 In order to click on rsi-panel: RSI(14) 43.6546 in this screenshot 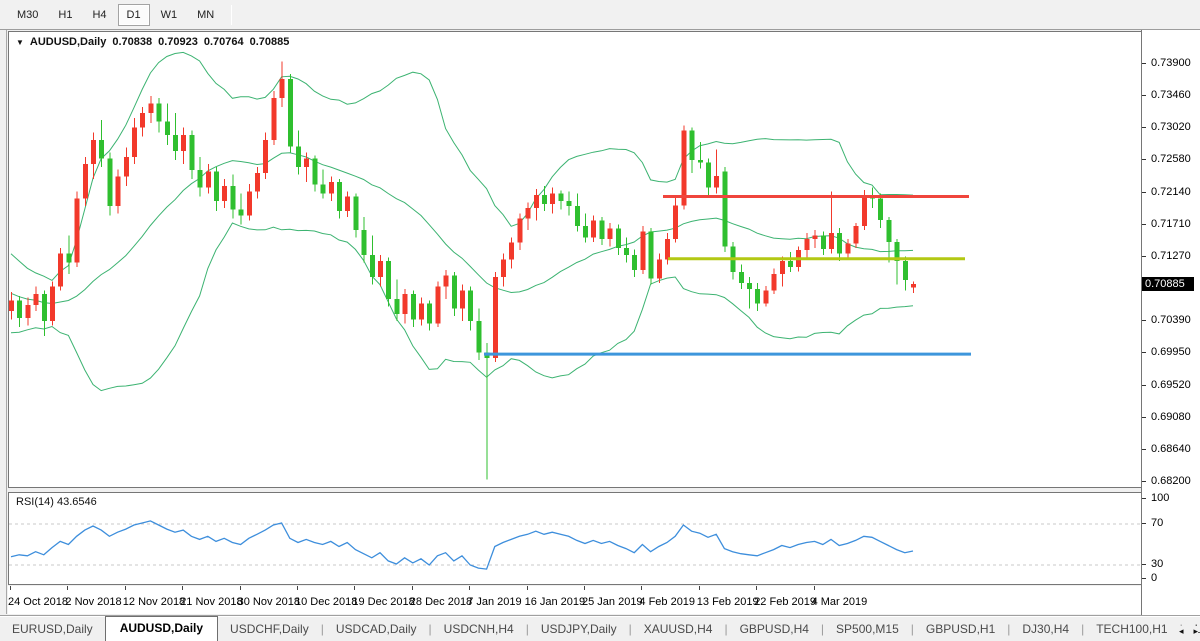, I will do `click(575, 538)`.